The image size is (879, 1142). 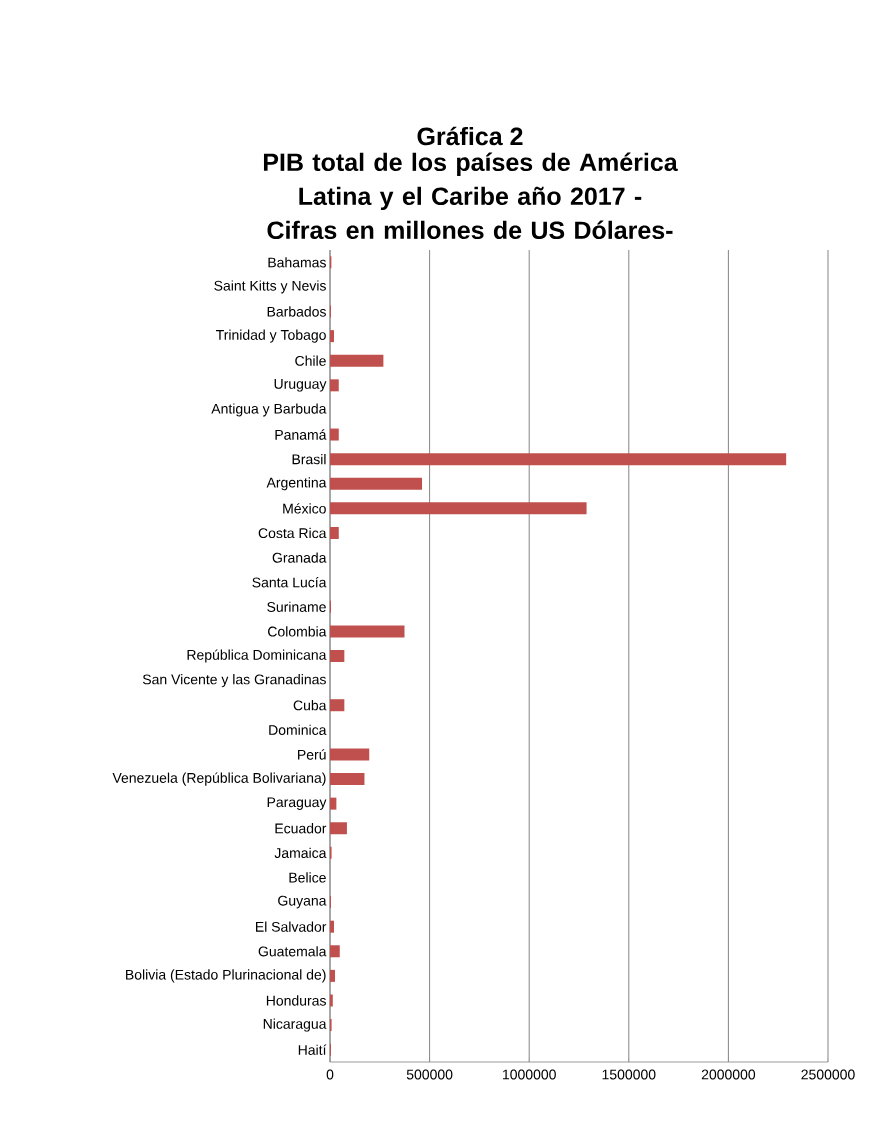 I want to click on y-tick-label: Haití, so click(x=312, y=1049).